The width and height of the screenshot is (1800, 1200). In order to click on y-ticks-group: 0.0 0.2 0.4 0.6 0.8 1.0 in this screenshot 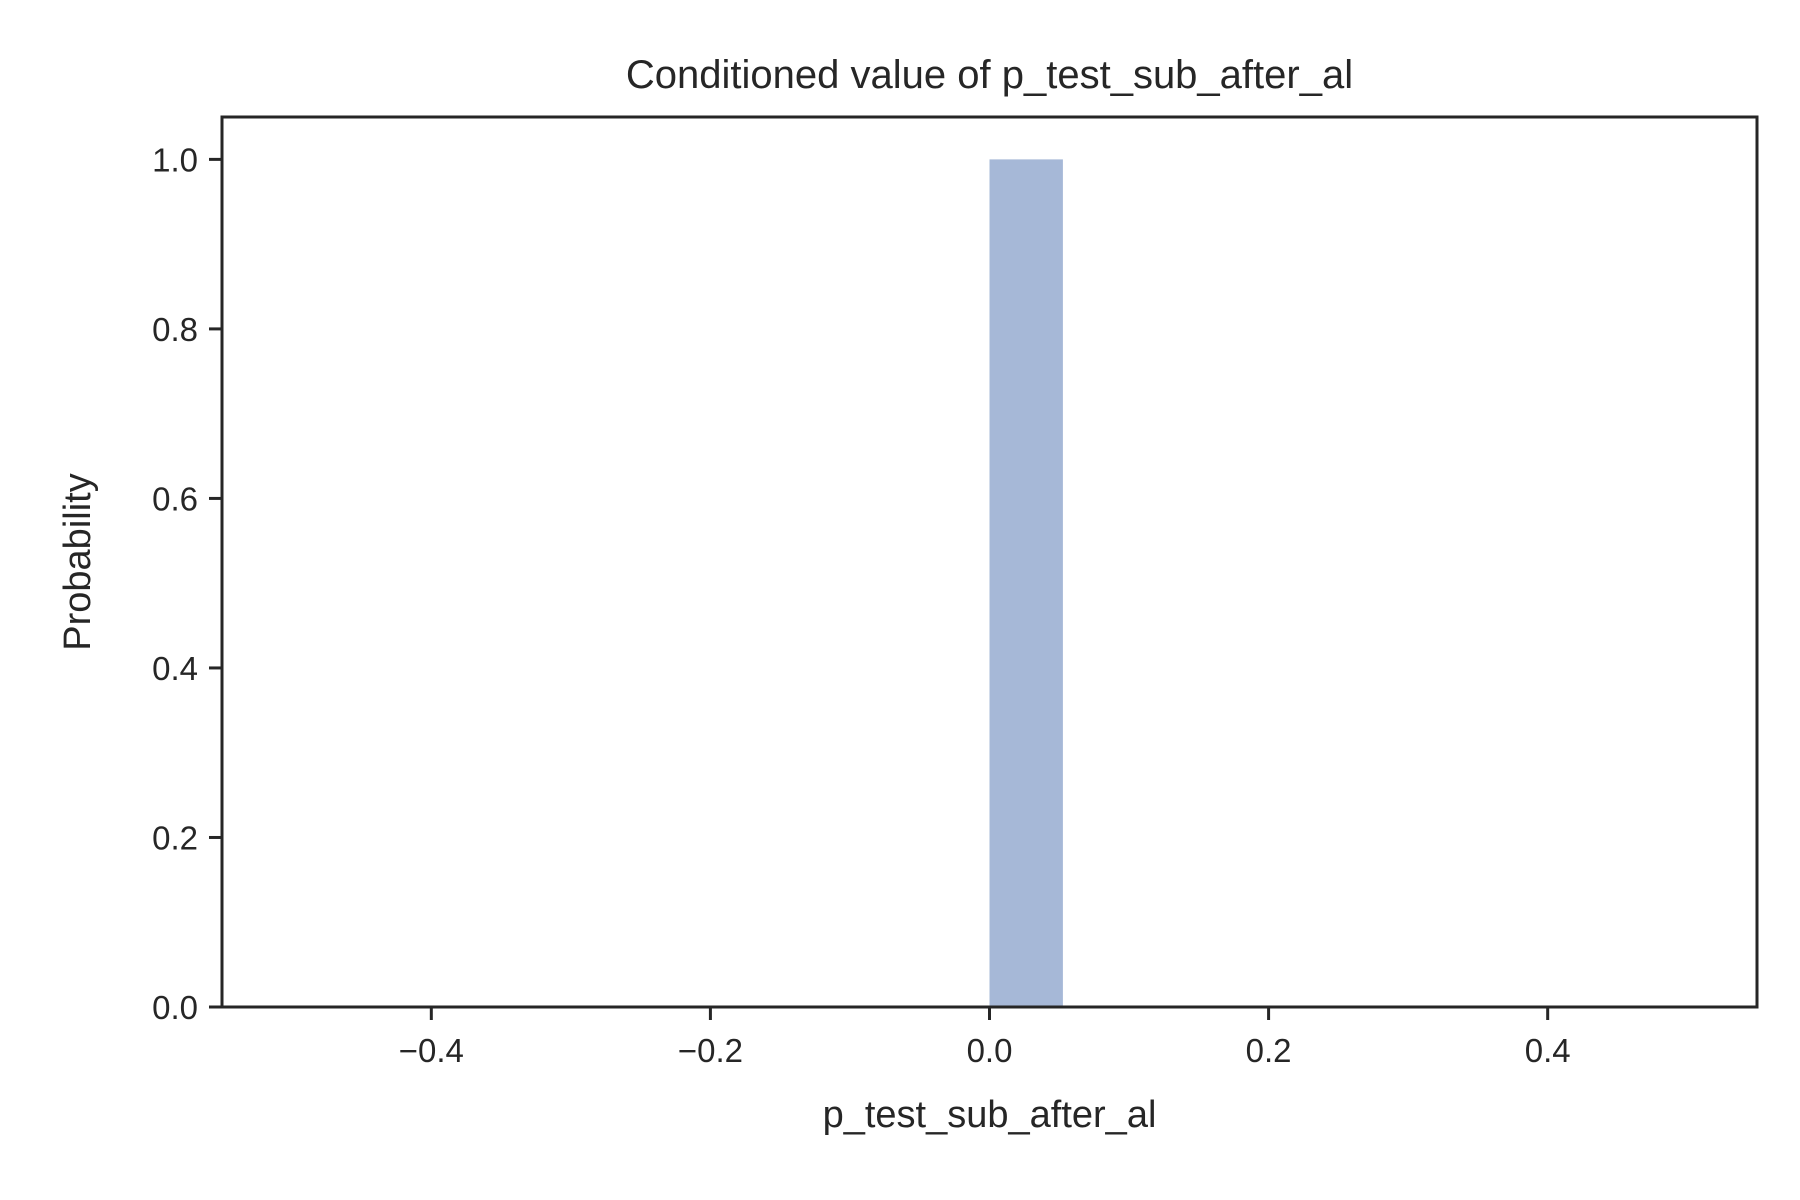, I will do `click(187, 583)`.